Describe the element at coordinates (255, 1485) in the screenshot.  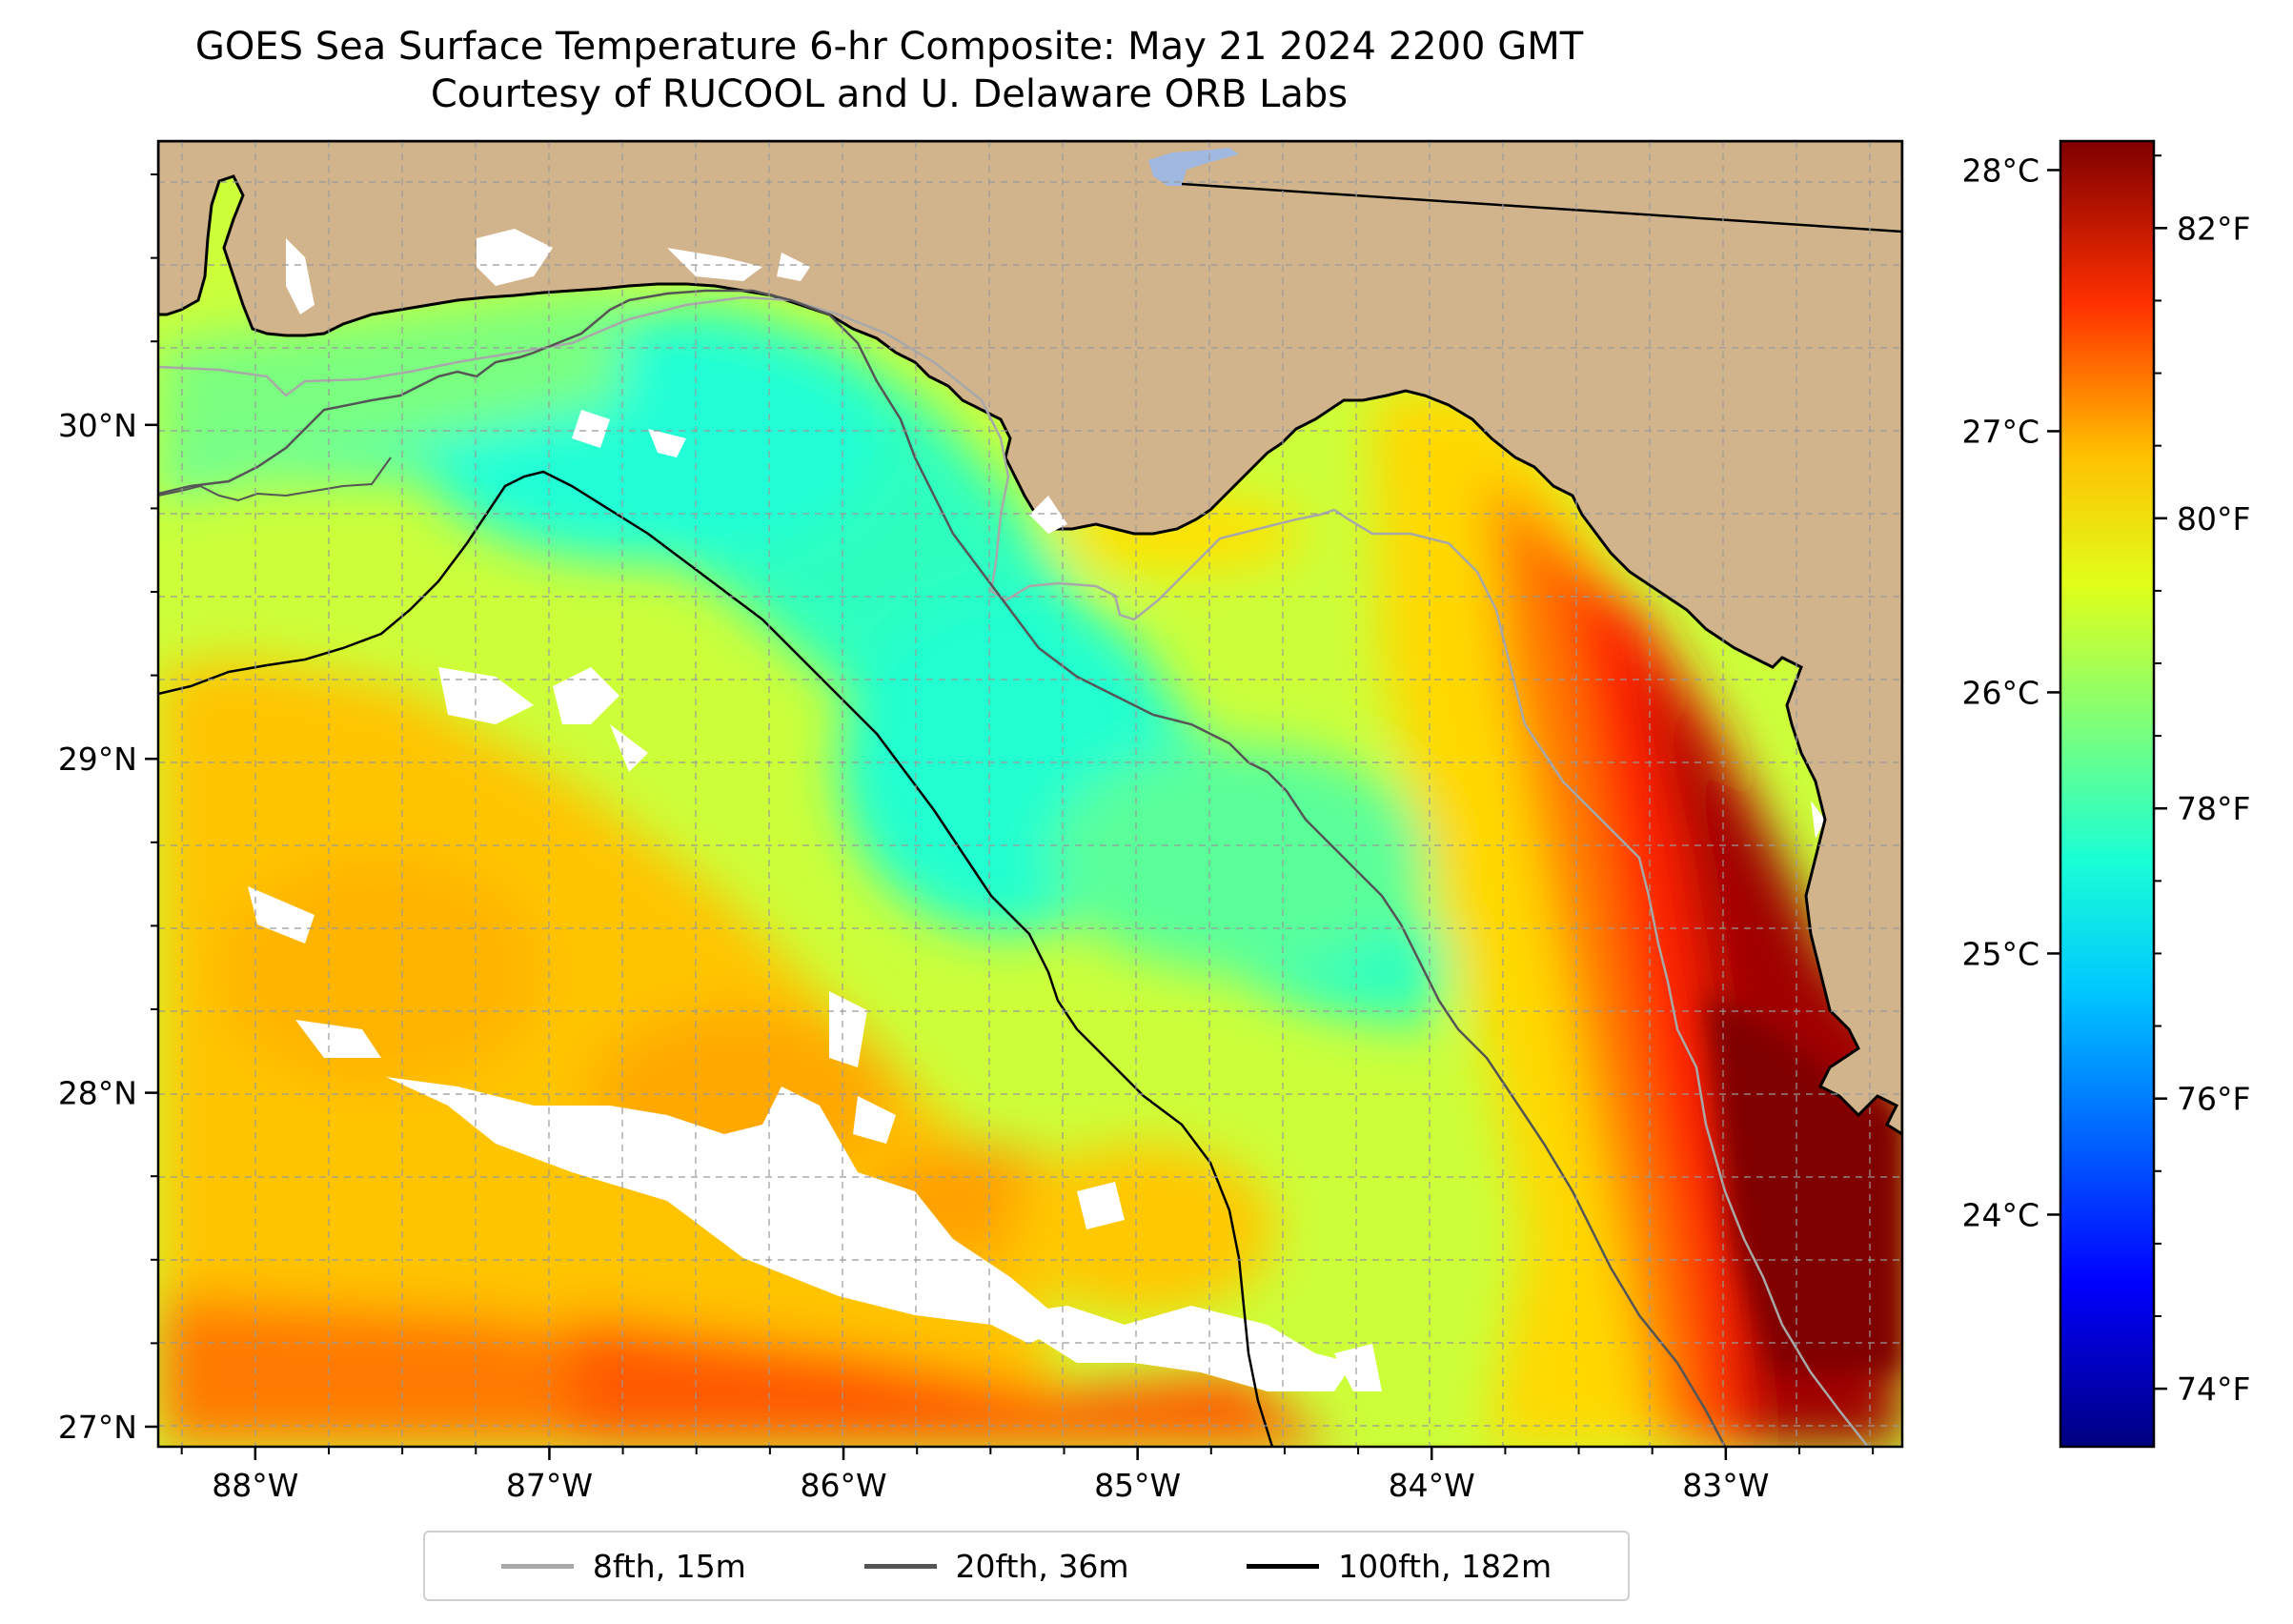
I see `lon-tick-label: 88°W` at that location.